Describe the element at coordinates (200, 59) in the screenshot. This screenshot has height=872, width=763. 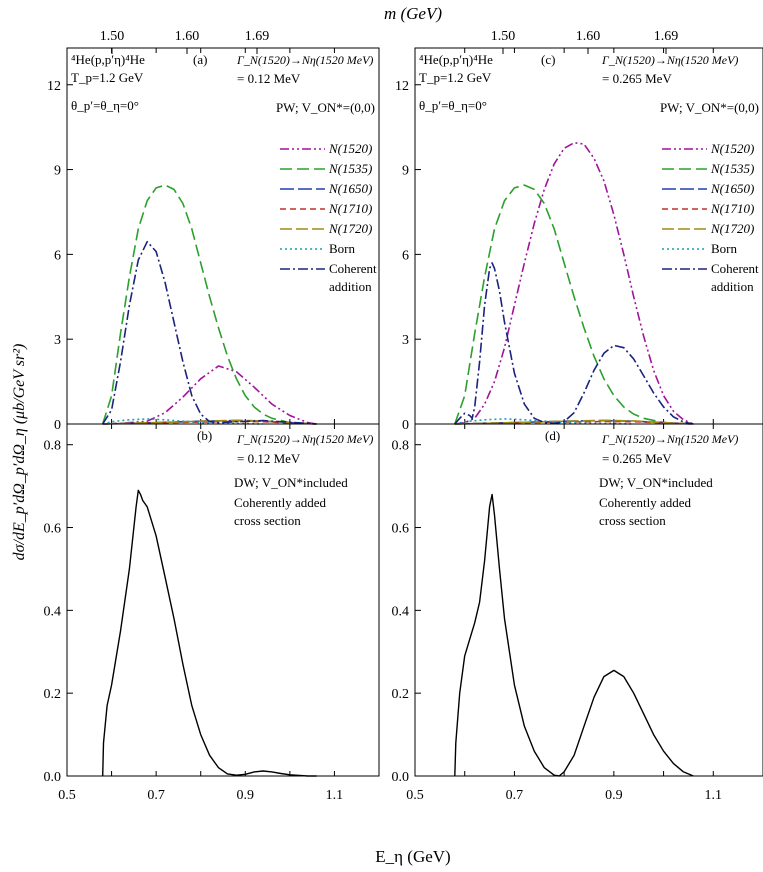
I see `panel-label: (a)` at that location.